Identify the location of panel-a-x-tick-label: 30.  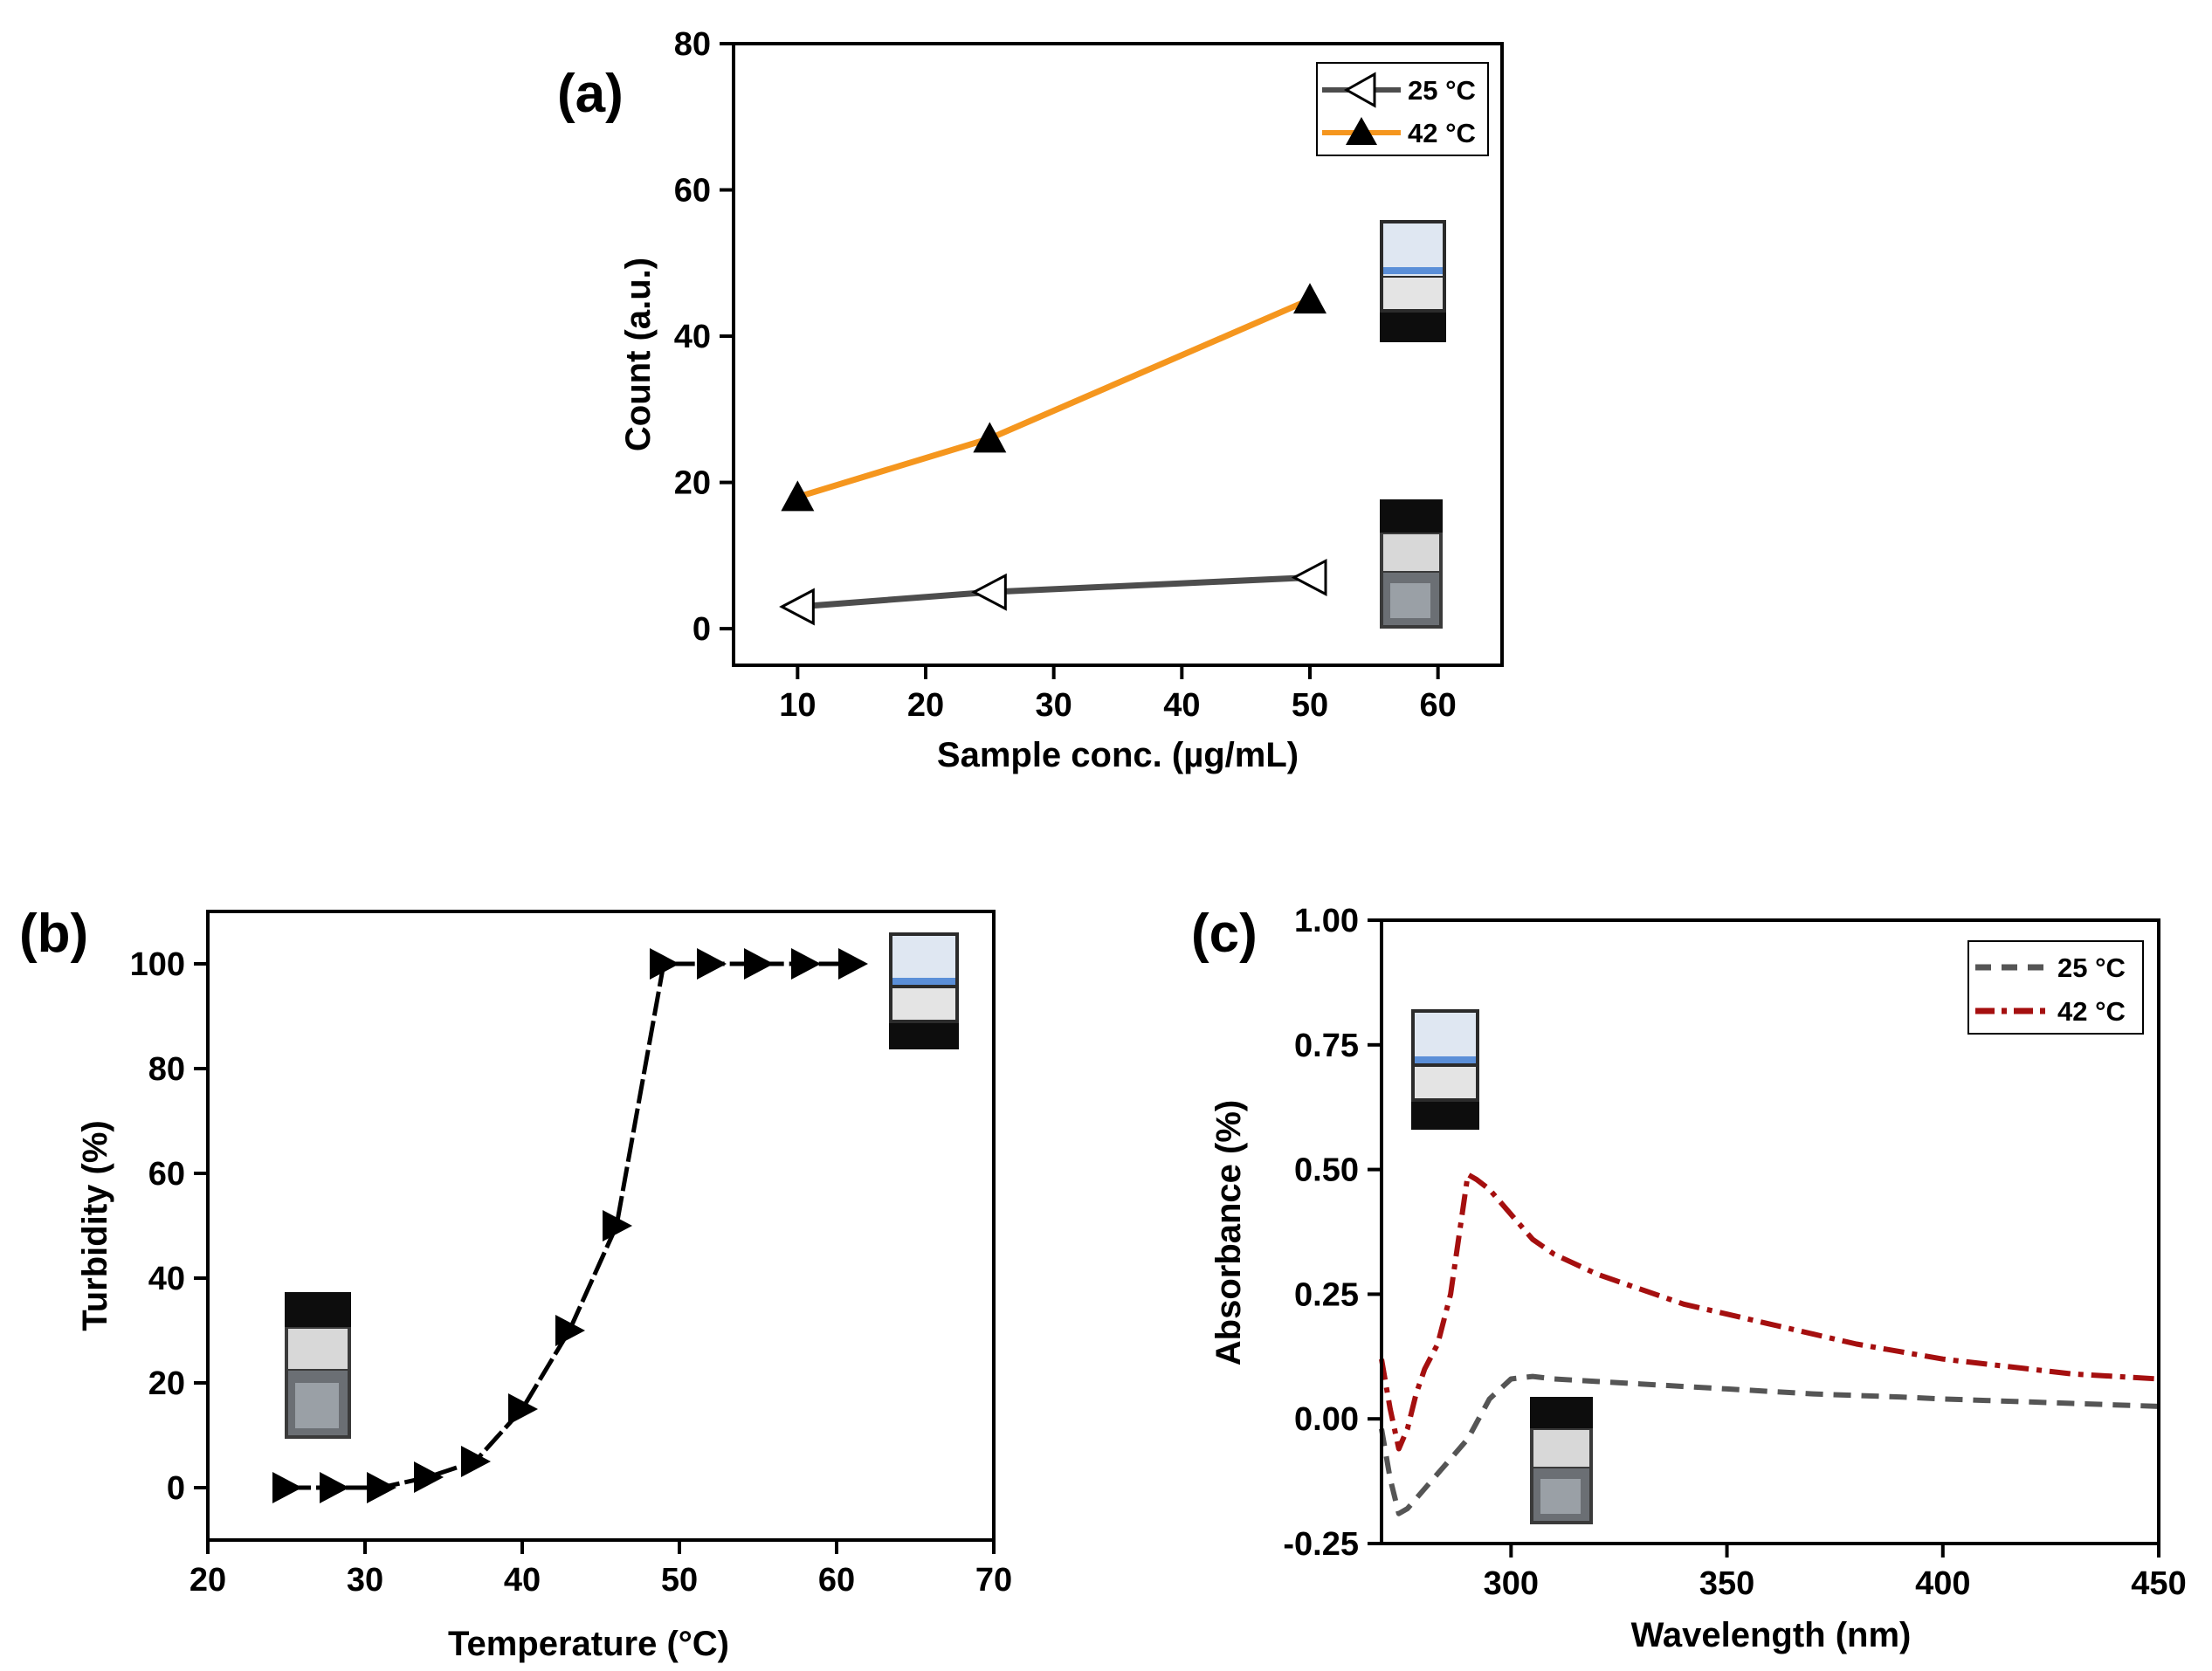
(1054, 705).